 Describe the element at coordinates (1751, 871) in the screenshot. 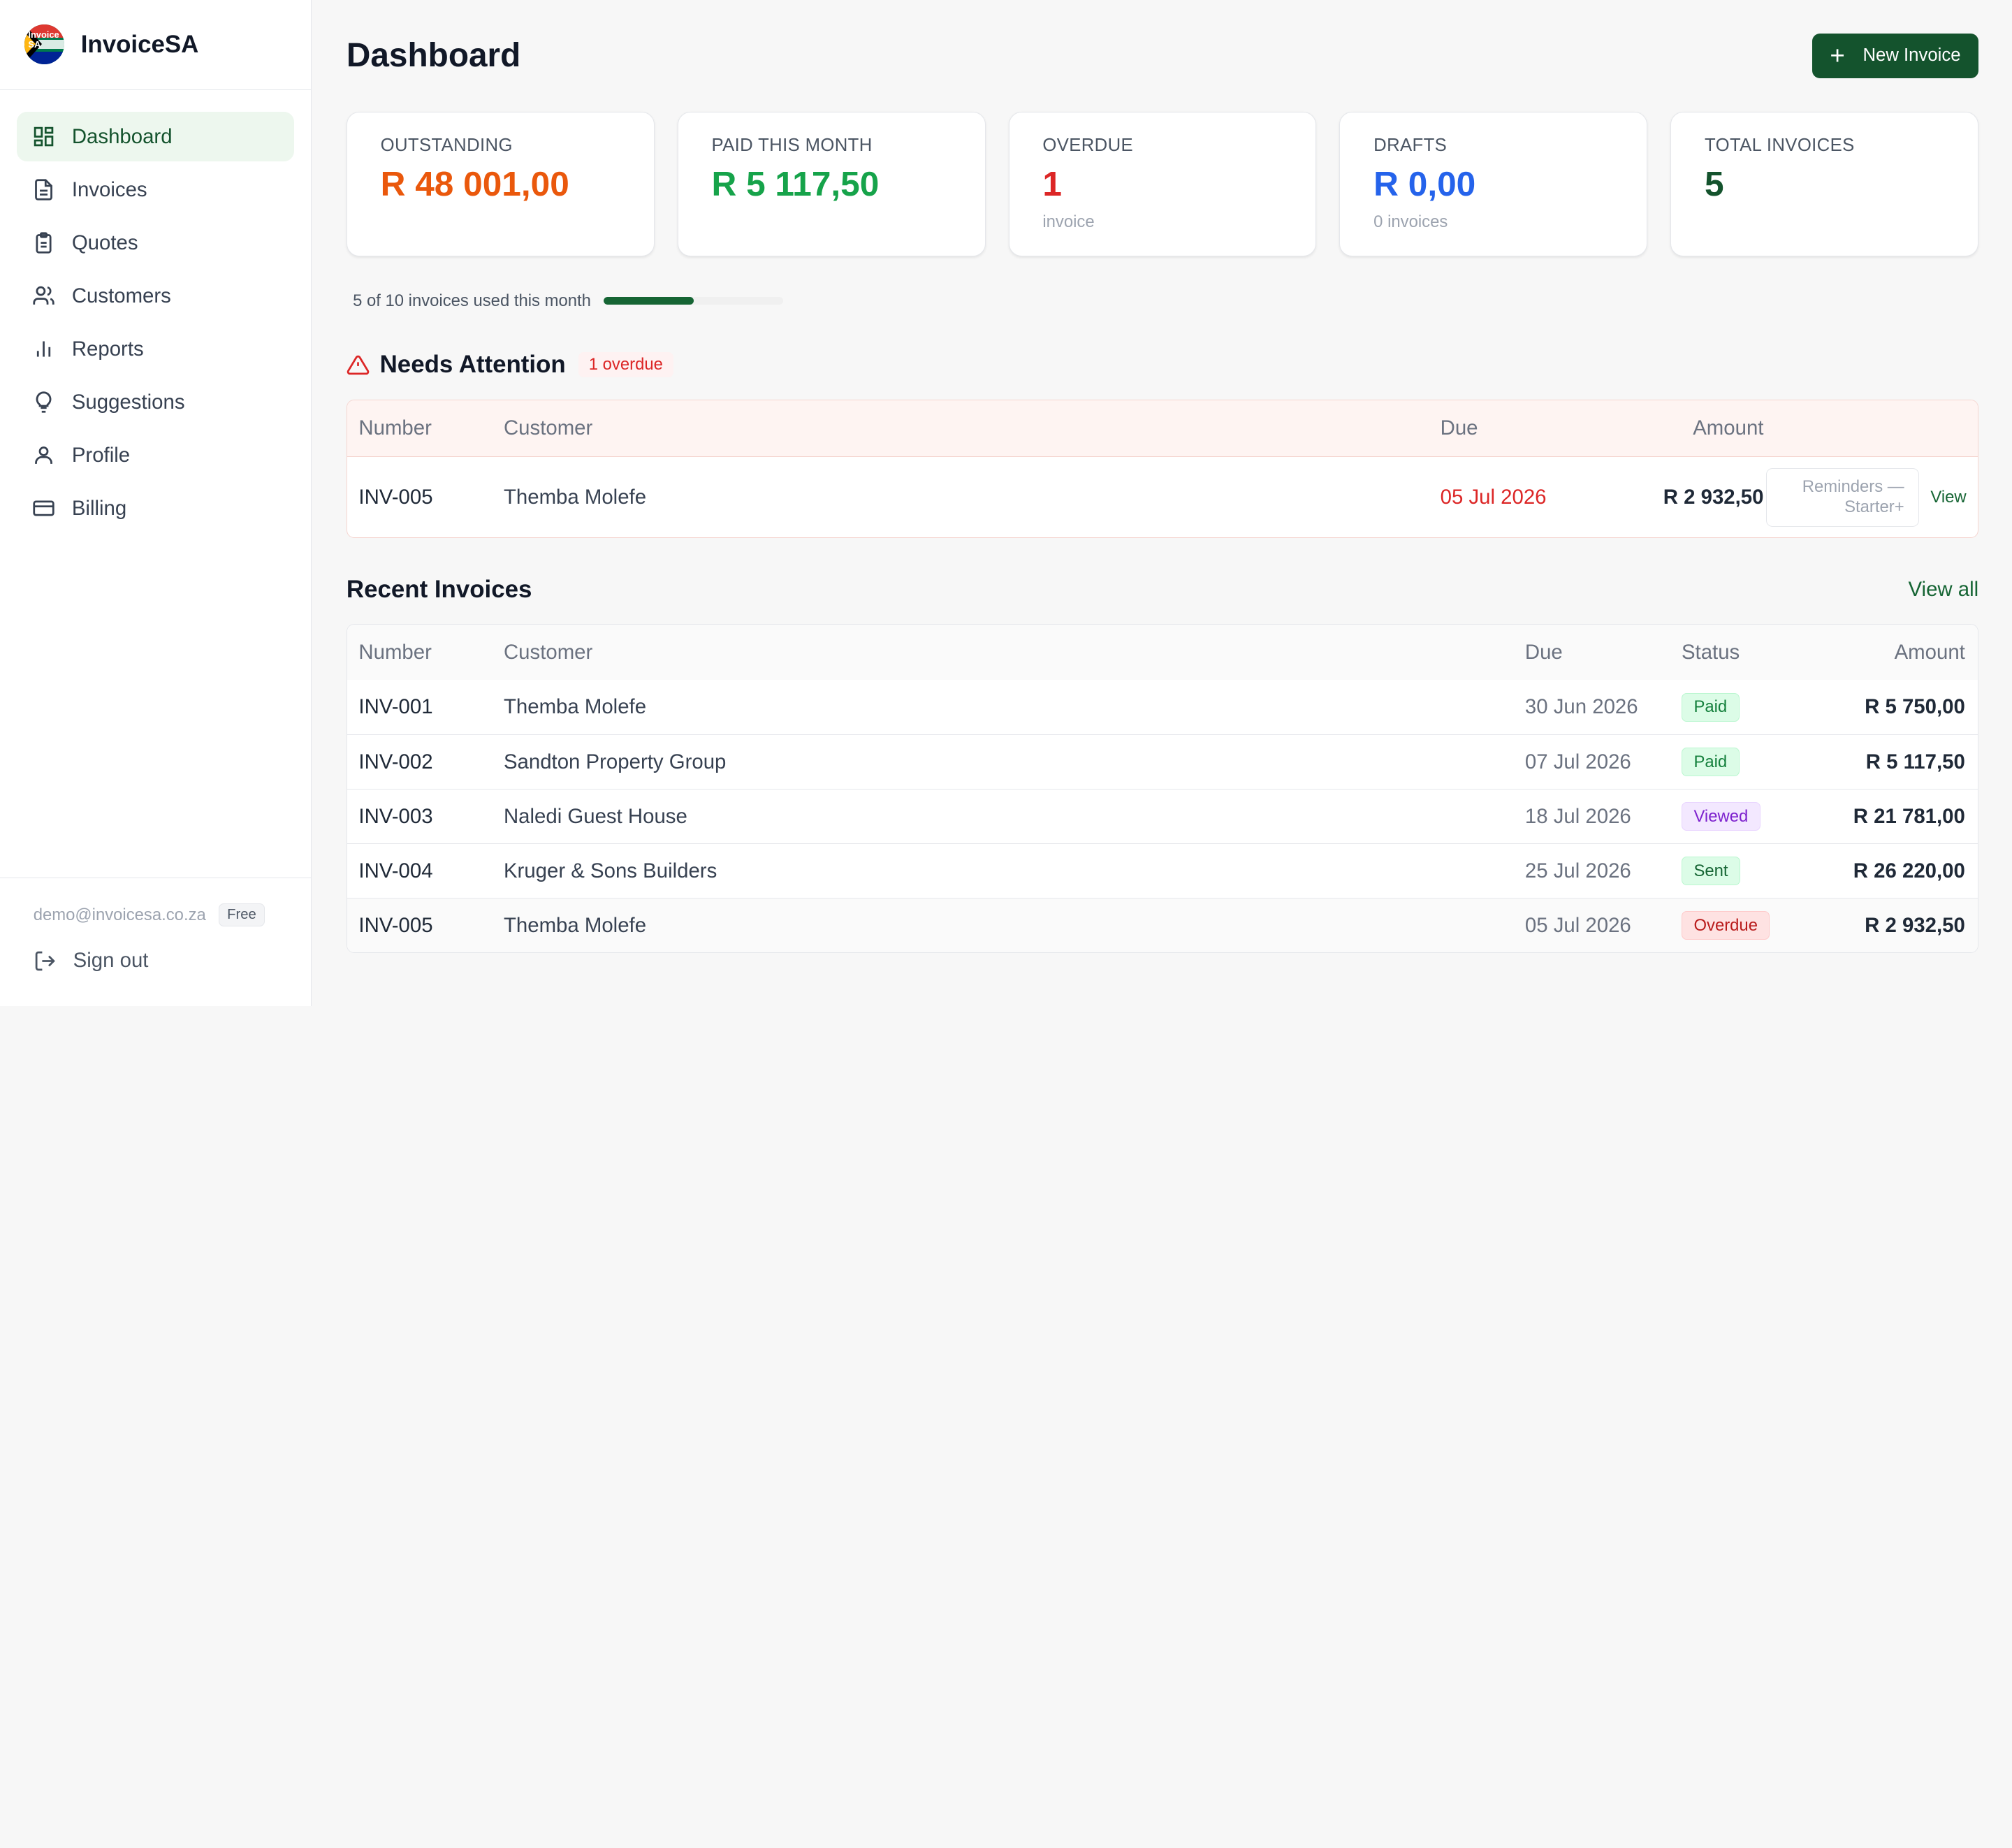

I see `status-cell: Sent` at that location.